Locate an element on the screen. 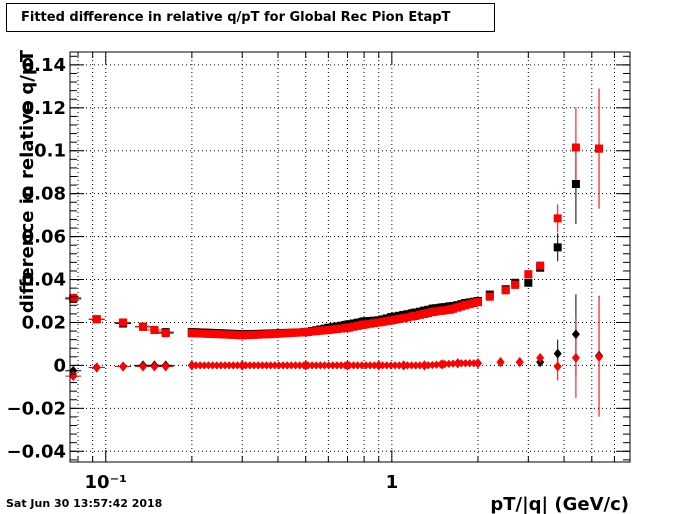 The height and width of the screenshot is (514, 700). x-axis-label: pT/|q| (GeV/c) is located at coordinates (559, 504).